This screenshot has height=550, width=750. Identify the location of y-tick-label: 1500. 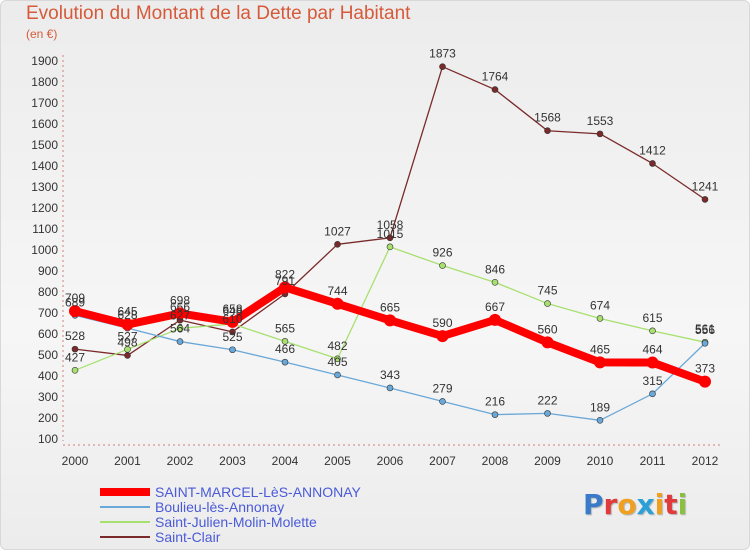
(44, 145).